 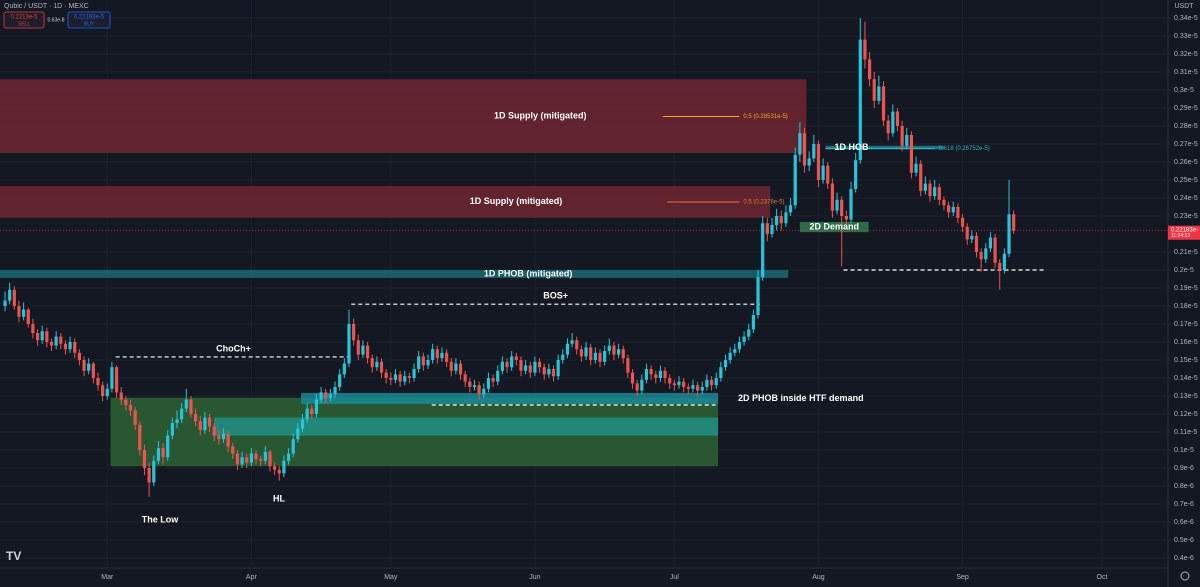 I want to click on y-tick-label: 0.13e-5, so click(x=1186, y=396).